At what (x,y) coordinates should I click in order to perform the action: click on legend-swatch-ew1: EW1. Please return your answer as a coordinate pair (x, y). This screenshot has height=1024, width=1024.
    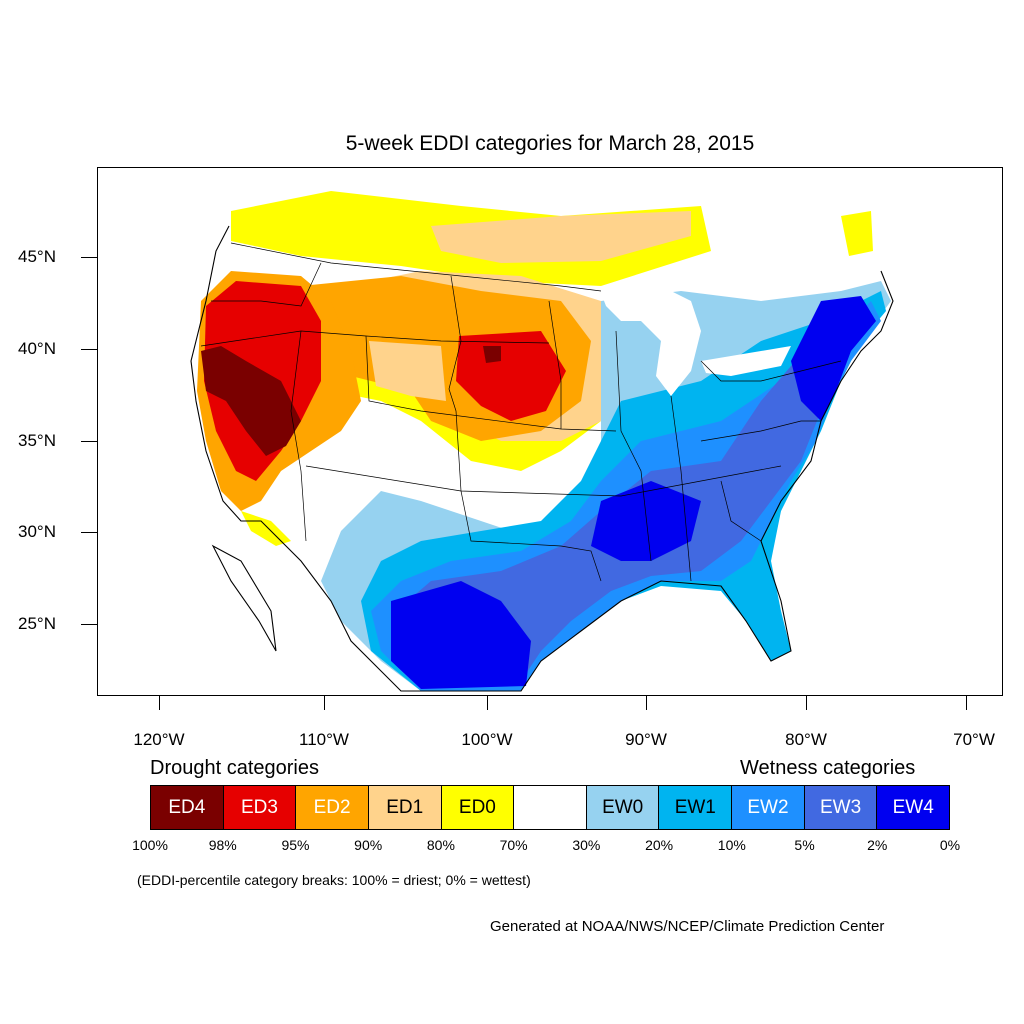
    Looking at the image, I should click on (696, 807).